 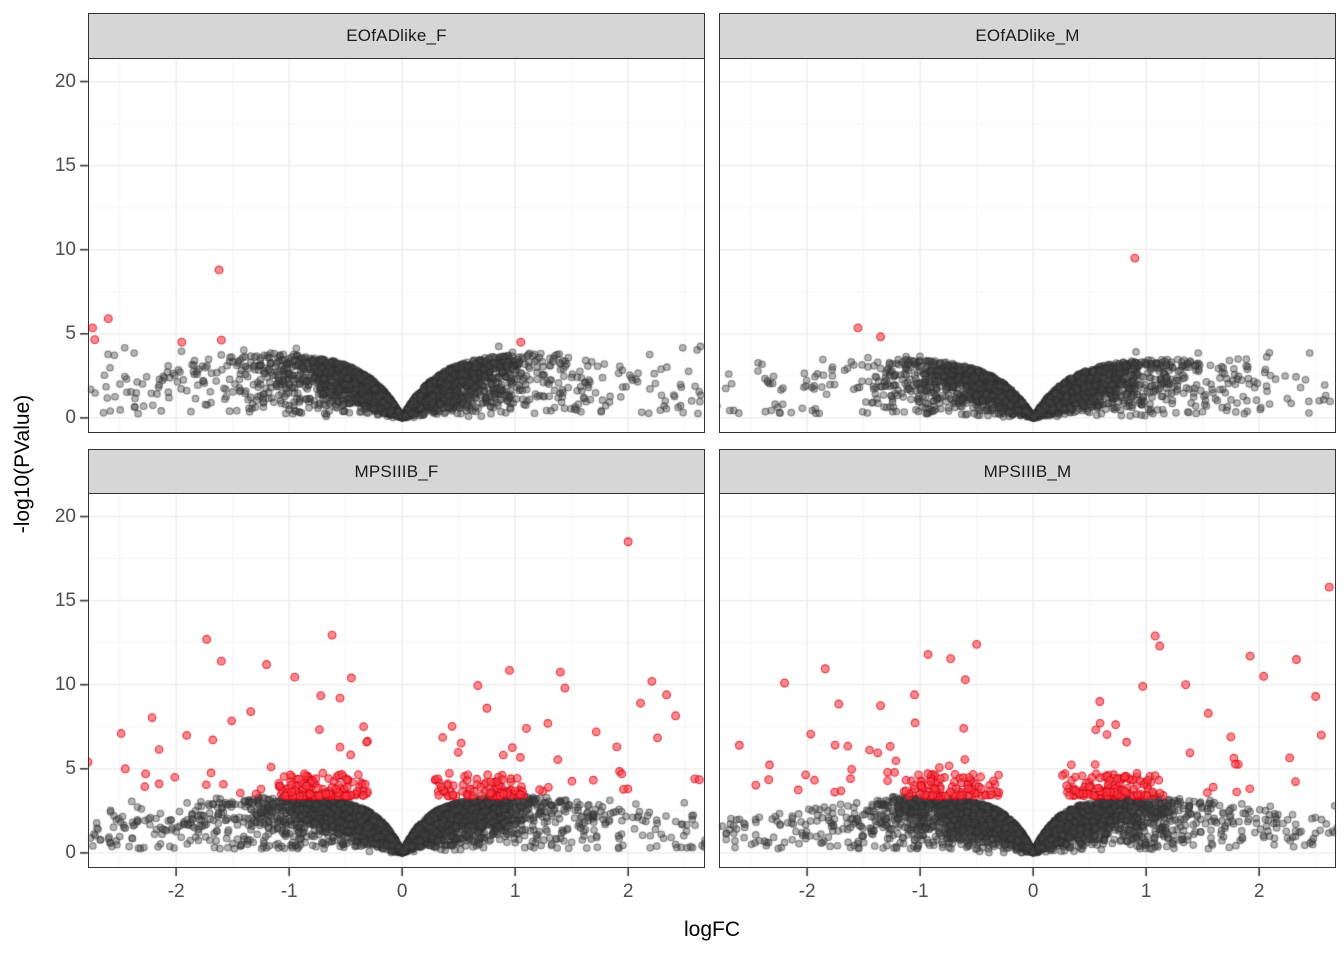 I want to click on x-axis-title: logFC, so click(x=712, y=929).